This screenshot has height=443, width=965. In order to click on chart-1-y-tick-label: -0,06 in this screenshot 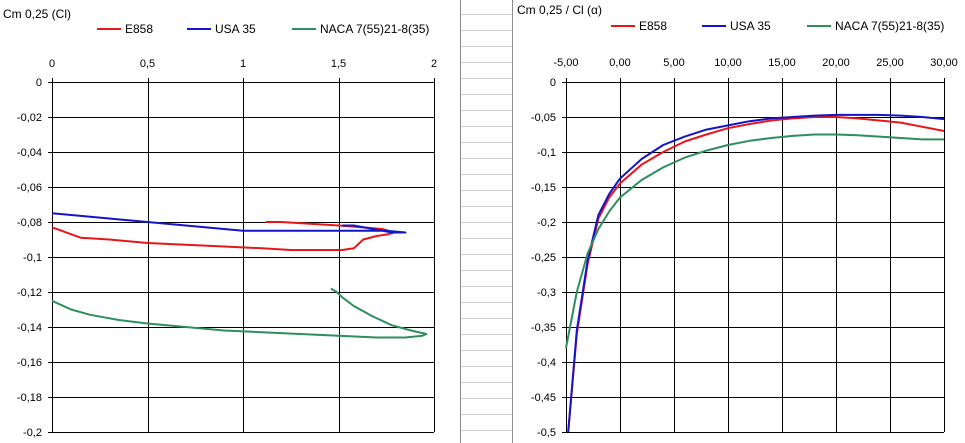, I will do `click(29, 188)`.